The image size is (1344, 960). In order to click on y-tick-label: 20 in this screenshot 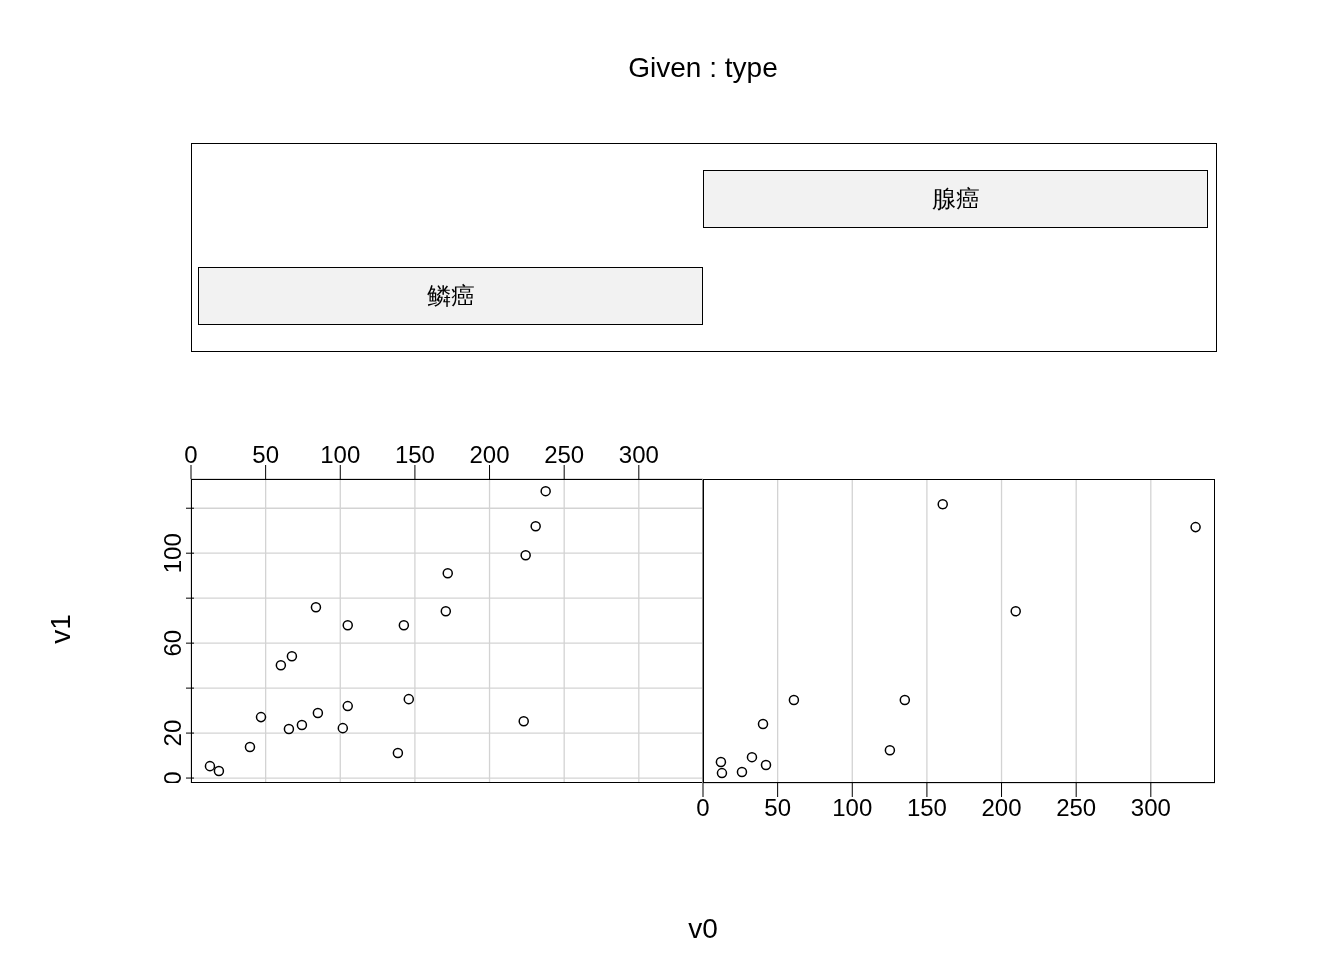, I will do `click(172, 733)`.